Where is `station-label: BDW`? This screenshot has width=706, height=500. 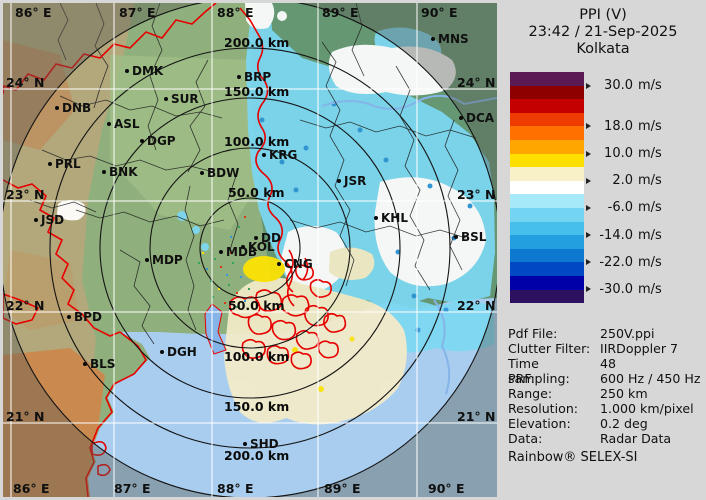
station-label: BDW is located at coordinates (223, 173).